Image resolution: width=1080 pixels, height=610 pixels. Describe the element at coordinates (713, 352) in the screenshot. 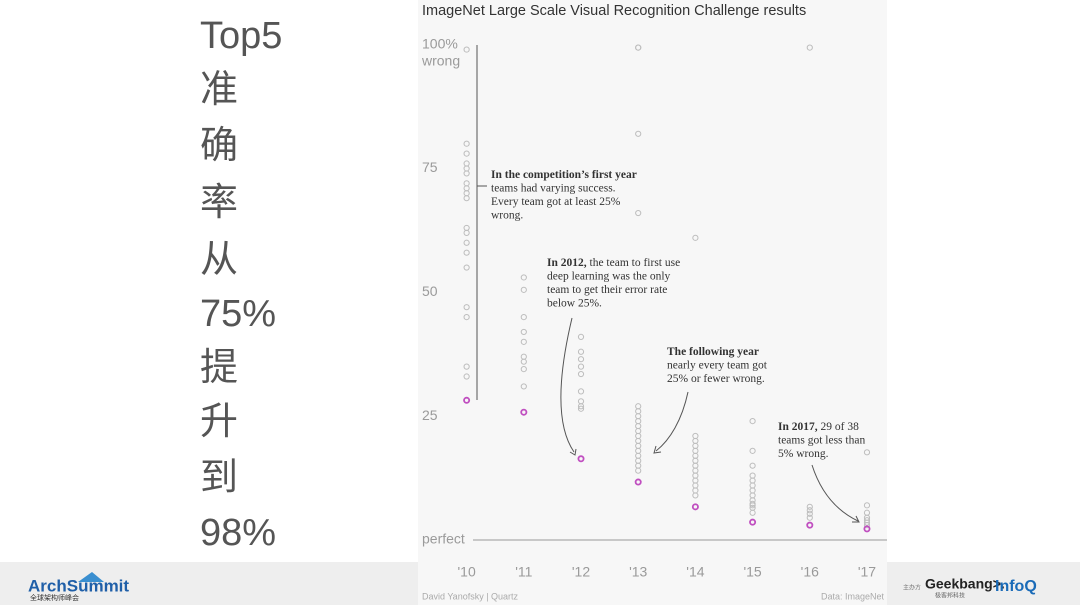

I see `annotation-bold: The following year` at that location.